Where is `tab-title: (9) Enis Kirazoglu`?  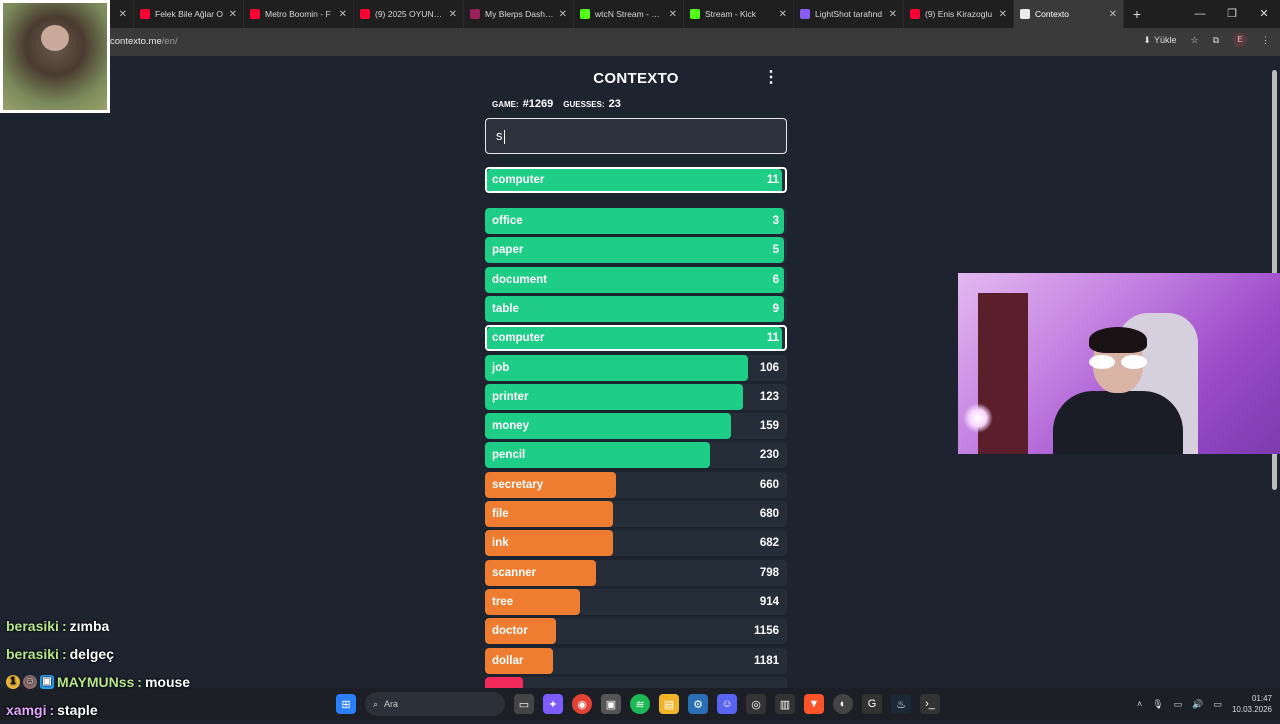
tab-title: (9) Enis Kirazoglu is located at coordinates (959, 14).